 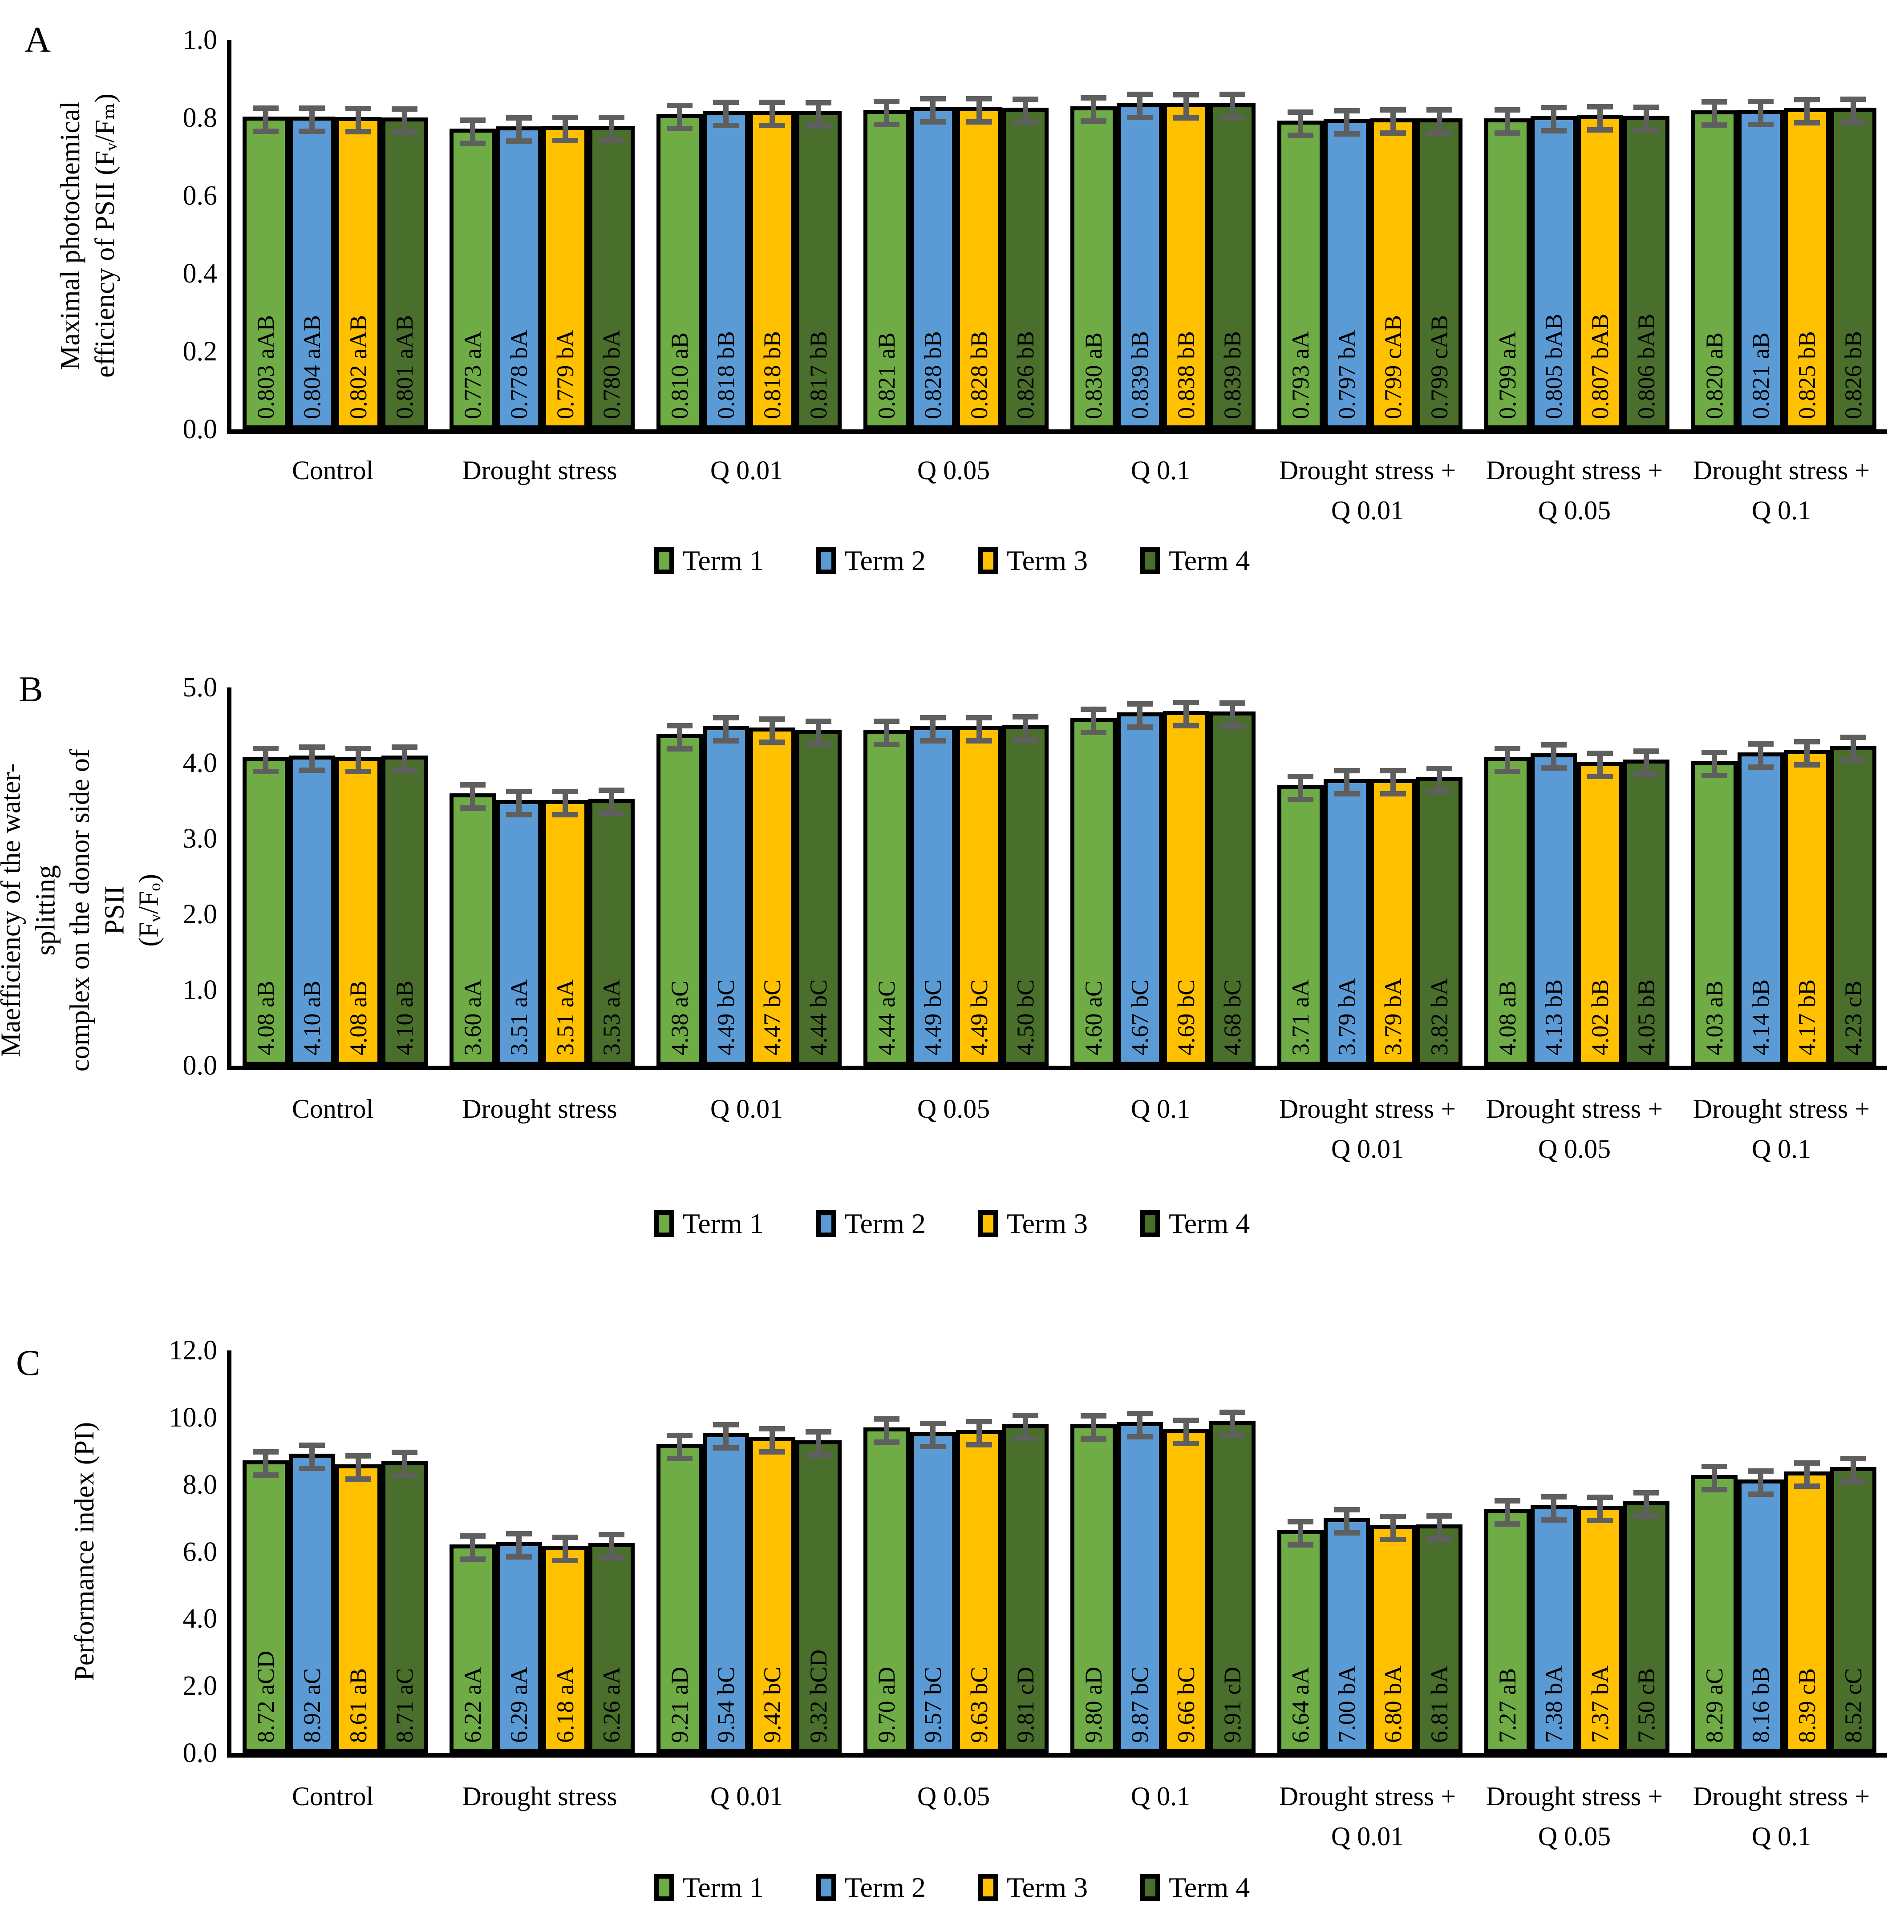 I want to click on category-label: Q 0.01, so click(x=746, y=1109).